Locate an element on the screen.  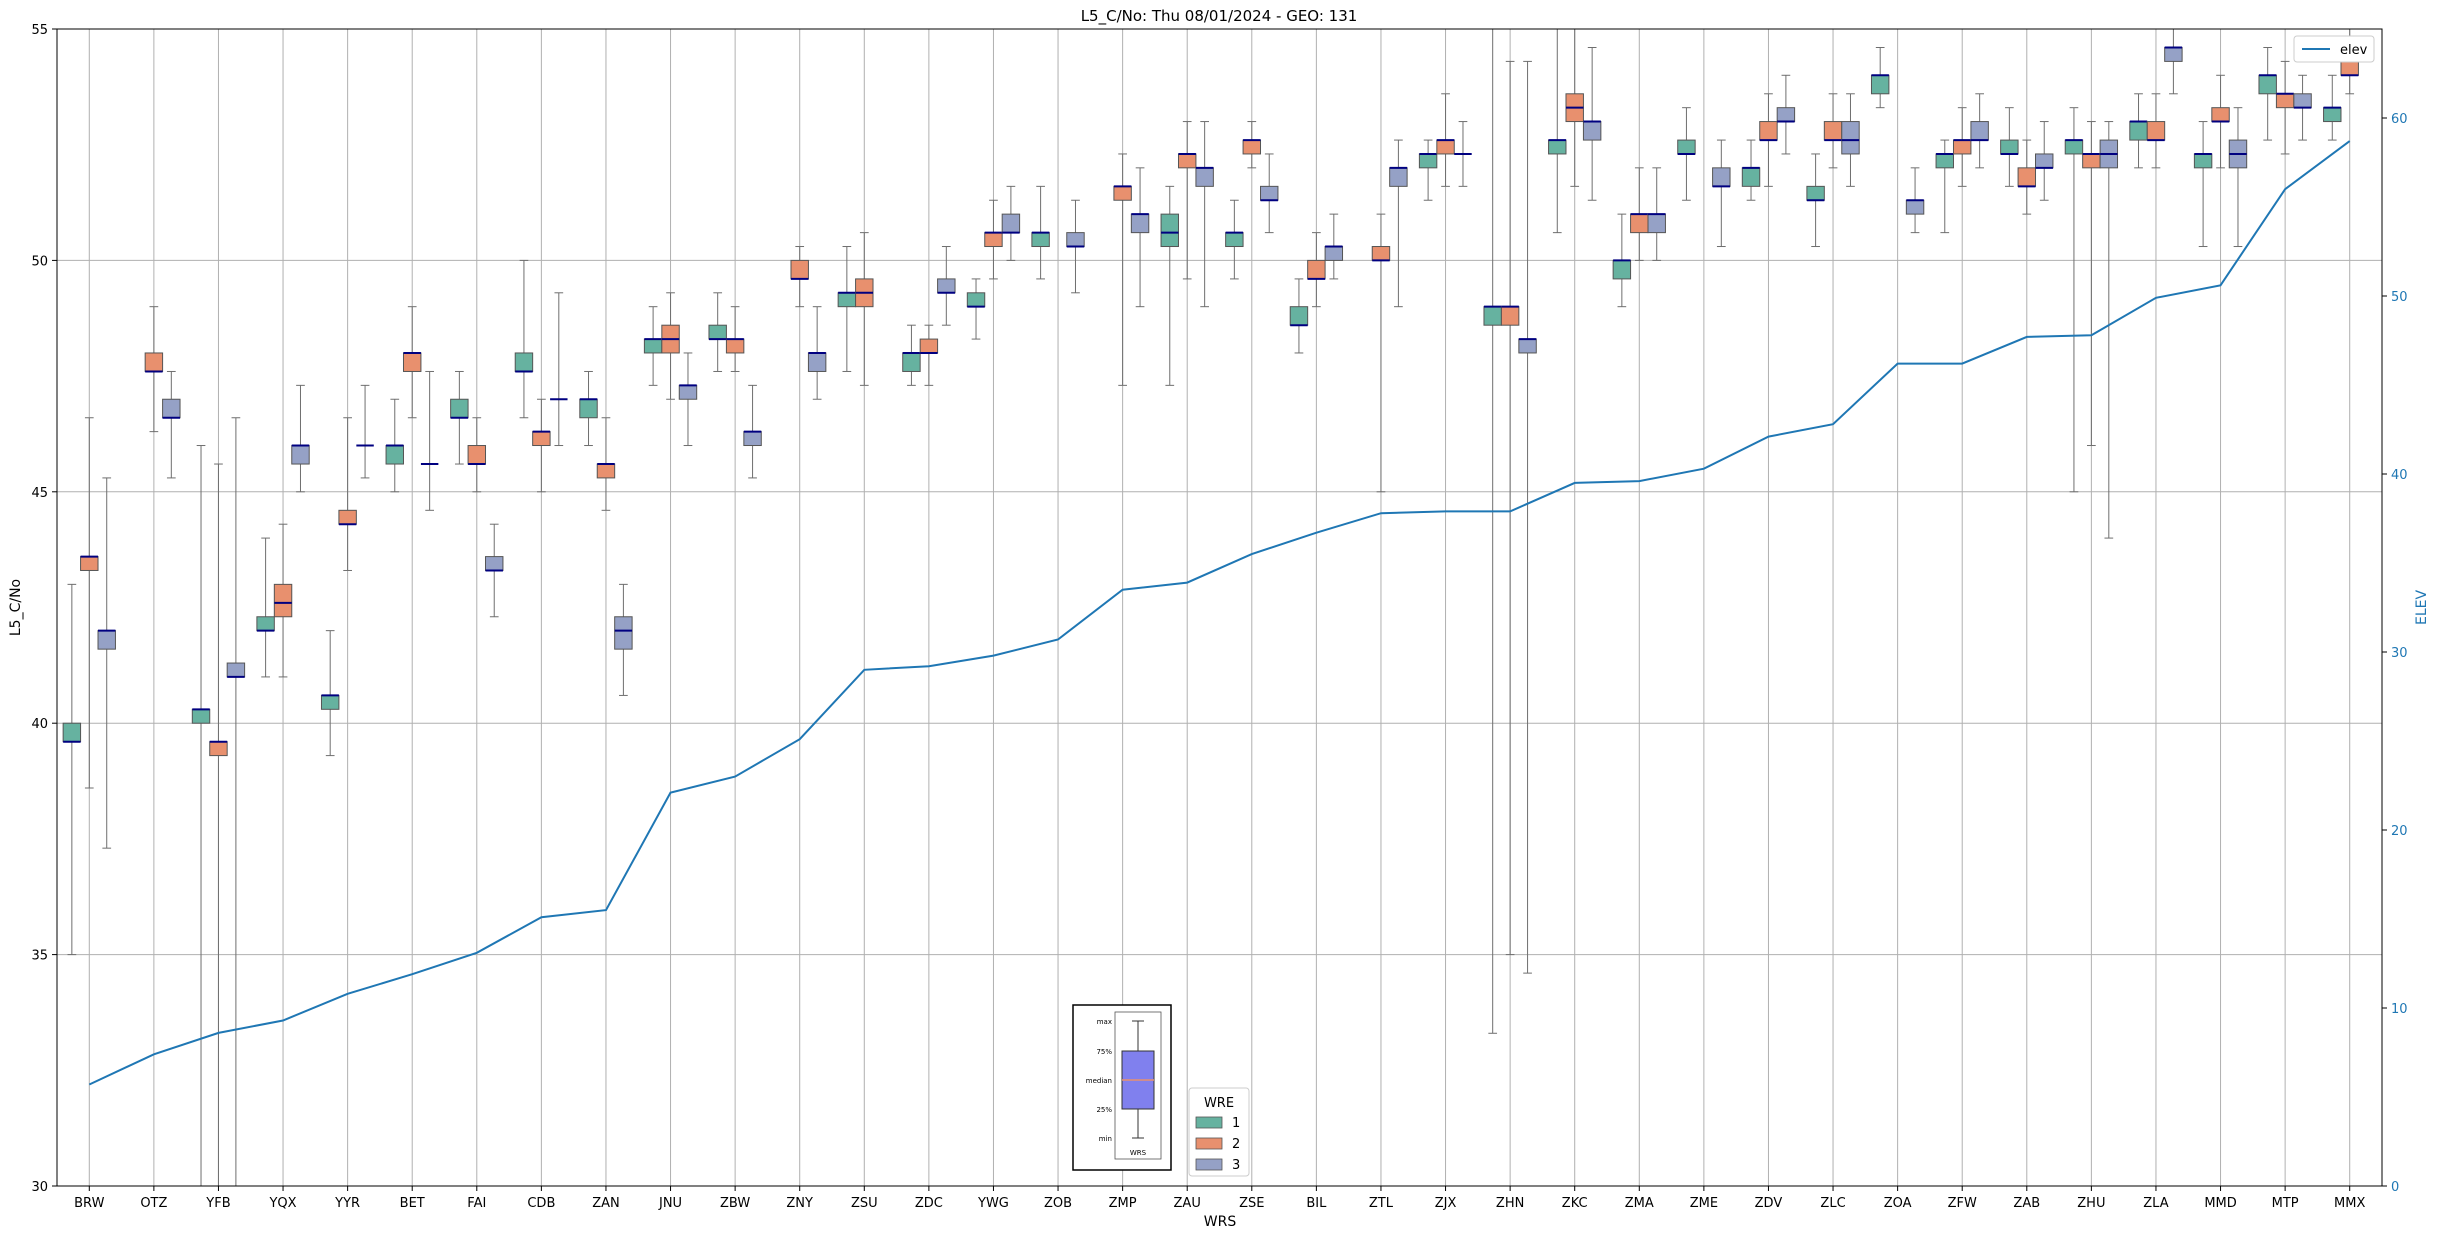
x-tick-label: ZBW is located at coordinates (735, 1203).